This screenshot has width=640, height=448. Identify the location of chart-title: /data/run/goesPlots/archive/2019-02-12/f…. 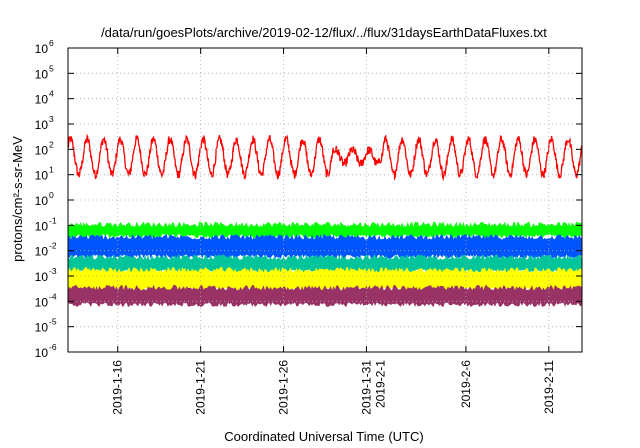
(324, 32).